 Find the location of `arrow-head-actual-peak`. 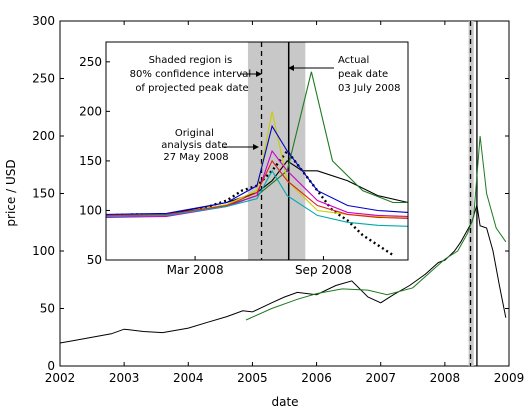

arrow-head-actual-peak is located at coordinates (291, 68).